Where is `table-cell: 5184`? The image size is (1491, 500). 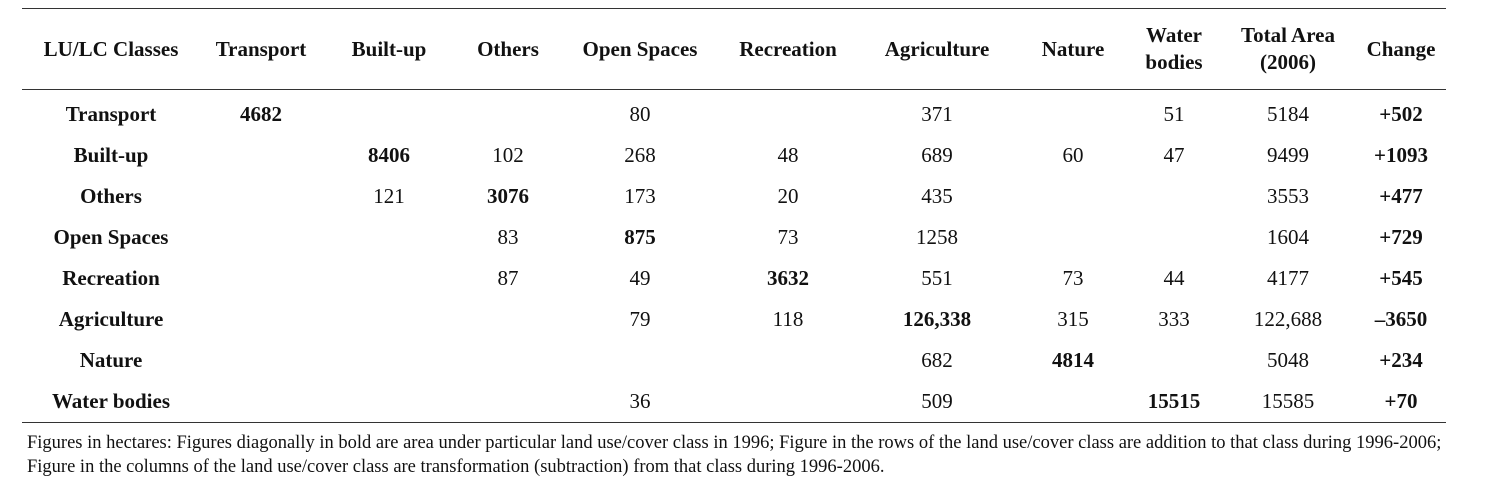 table-cell: 5184 is located at coordinates (1288, 114).